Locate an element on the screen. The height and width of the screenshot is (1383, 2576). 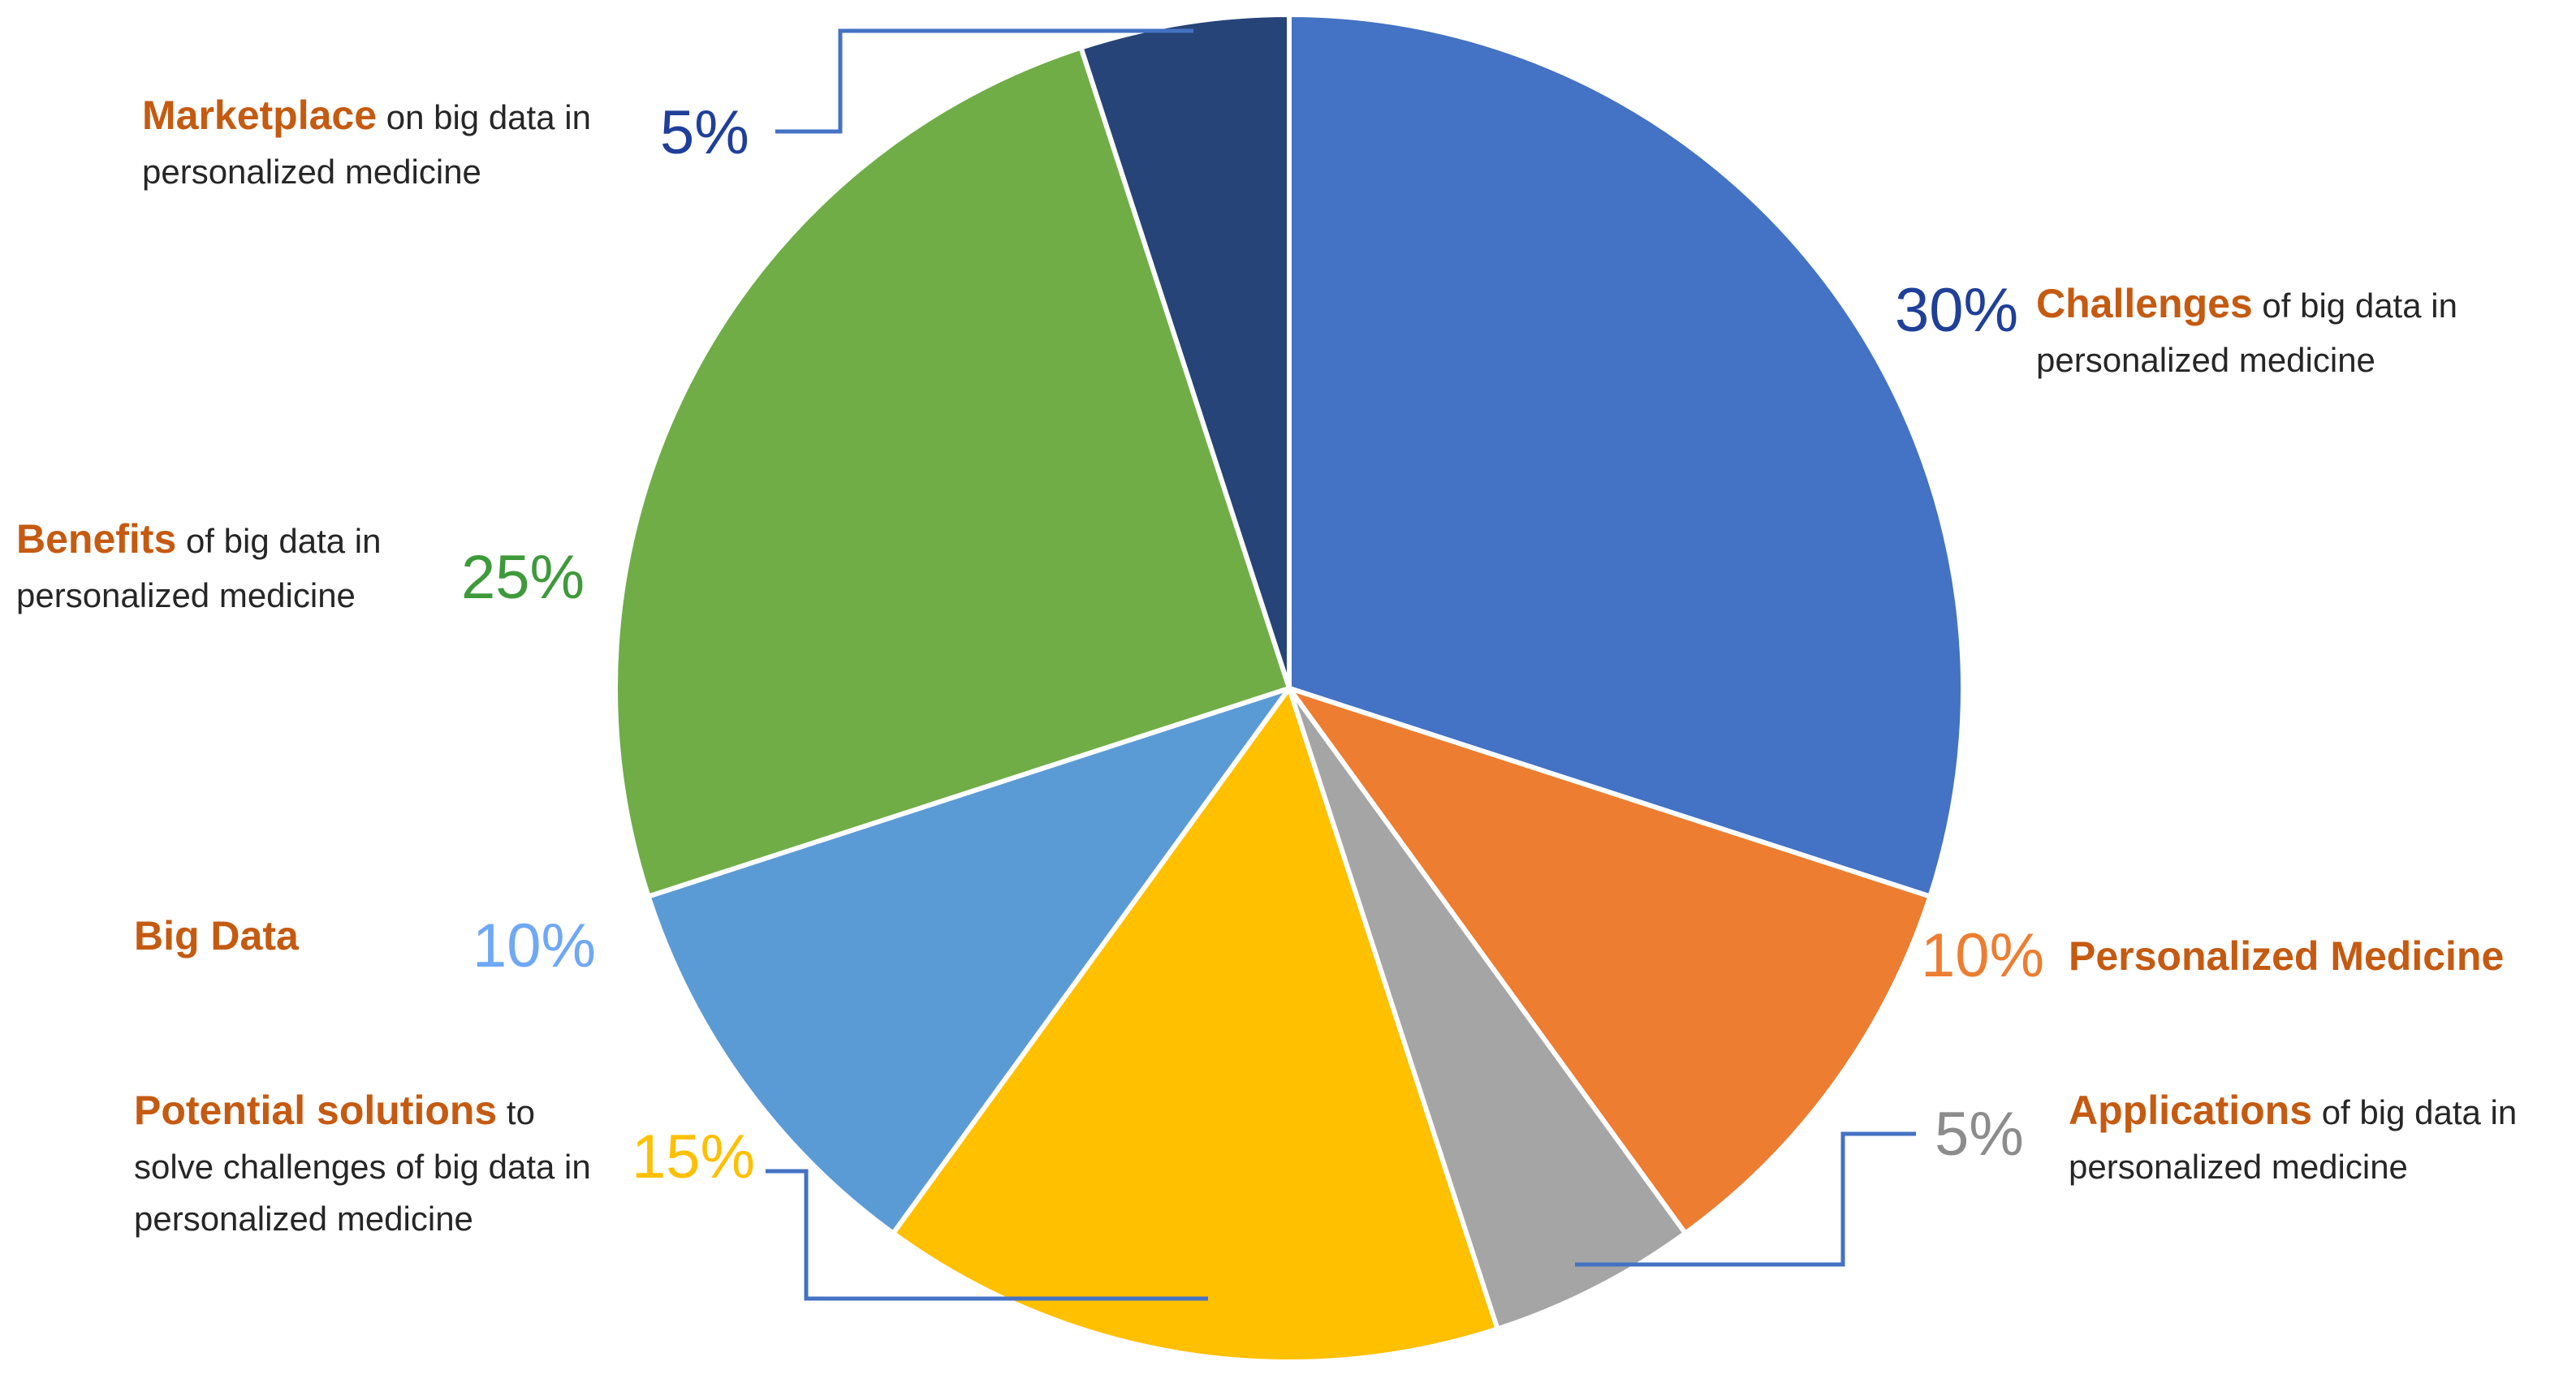
pie-slice-personalized-medicine is located at coordinates (1610, 961).